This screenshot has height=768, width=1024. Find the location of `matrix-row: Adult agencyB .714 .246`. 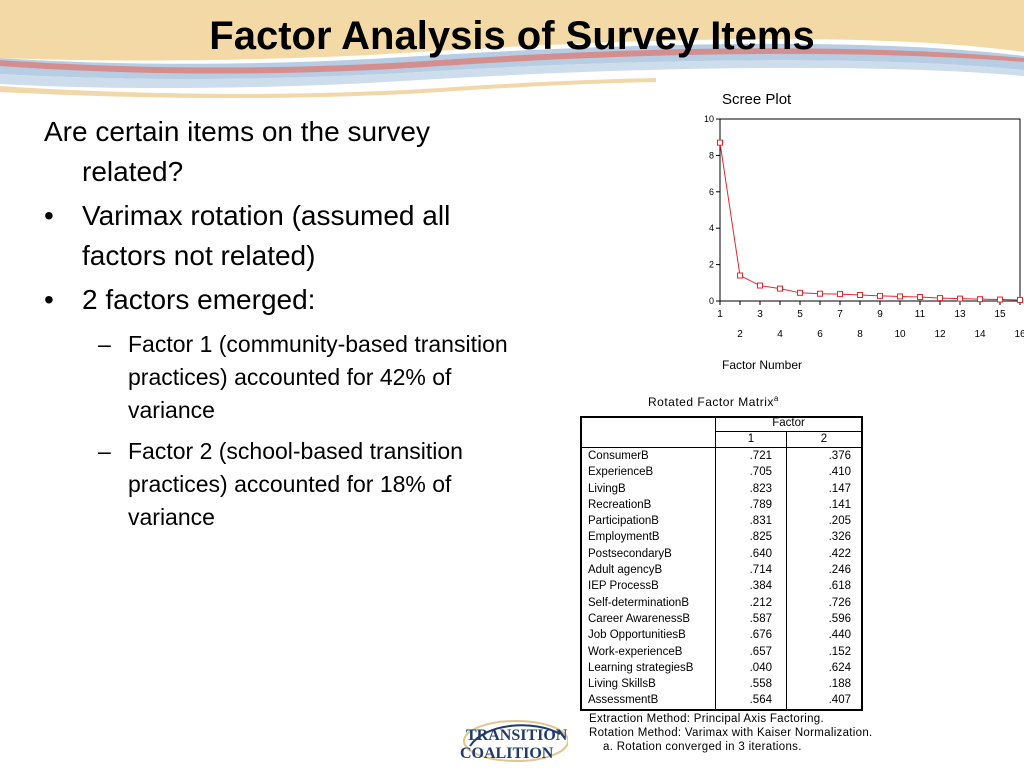

matrix-row: Adult agencyB .714 .246 is located at coordinates (720, 570).